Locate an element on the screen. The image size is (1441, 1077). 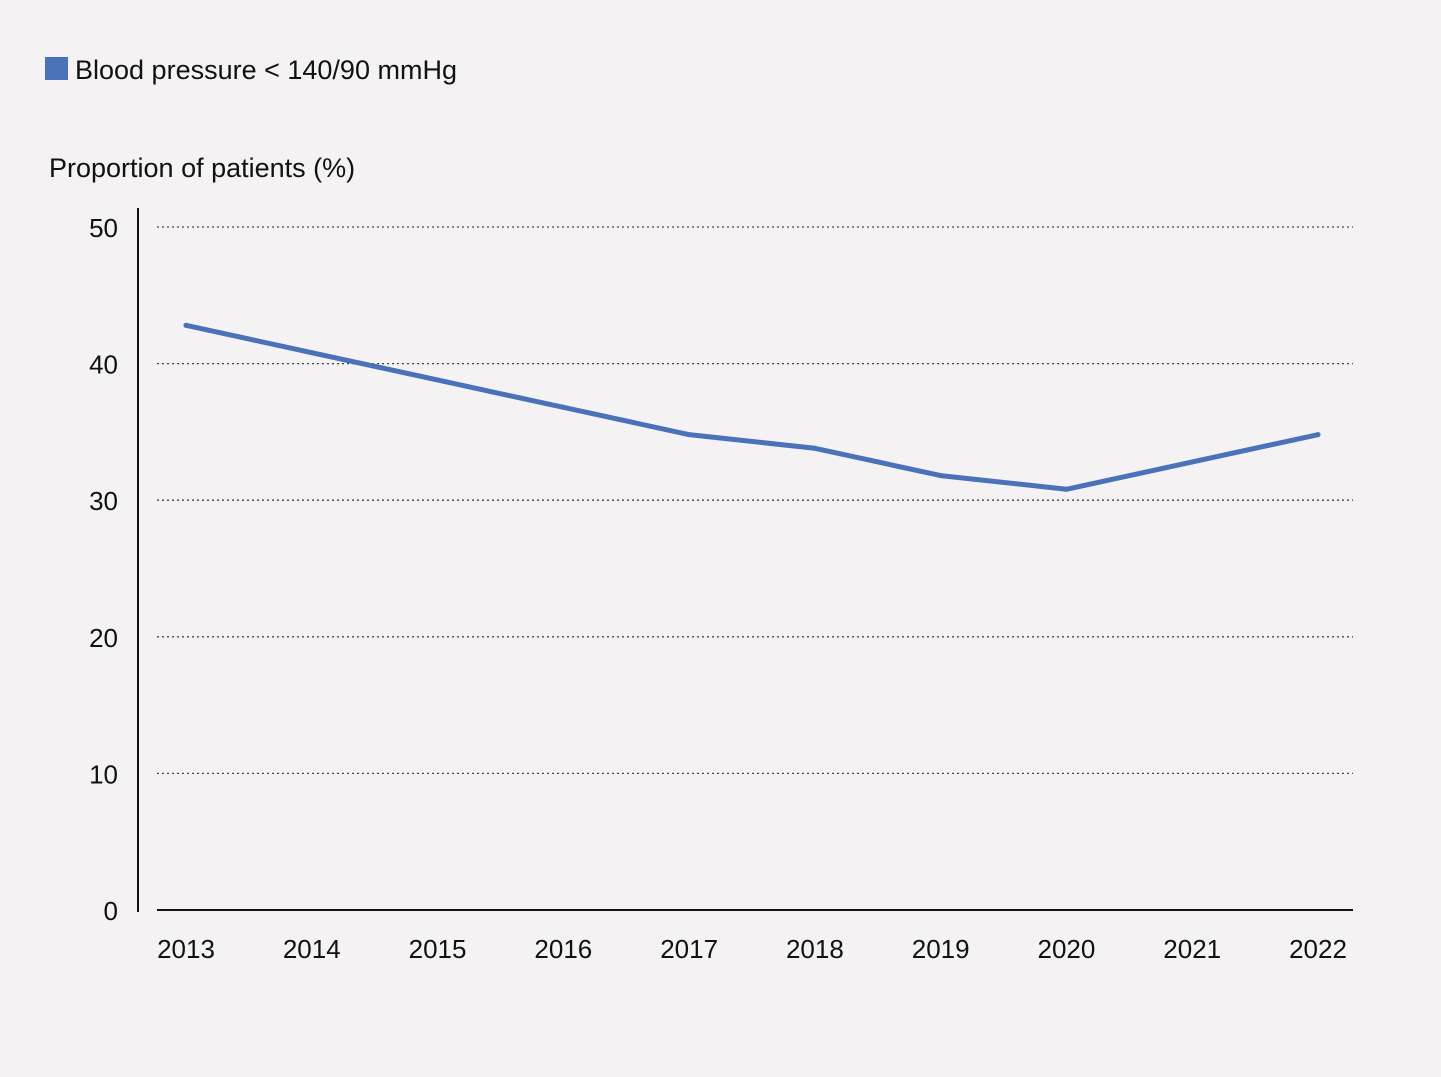
x-tick-label: 2017 is located at coordinates (689, 949).